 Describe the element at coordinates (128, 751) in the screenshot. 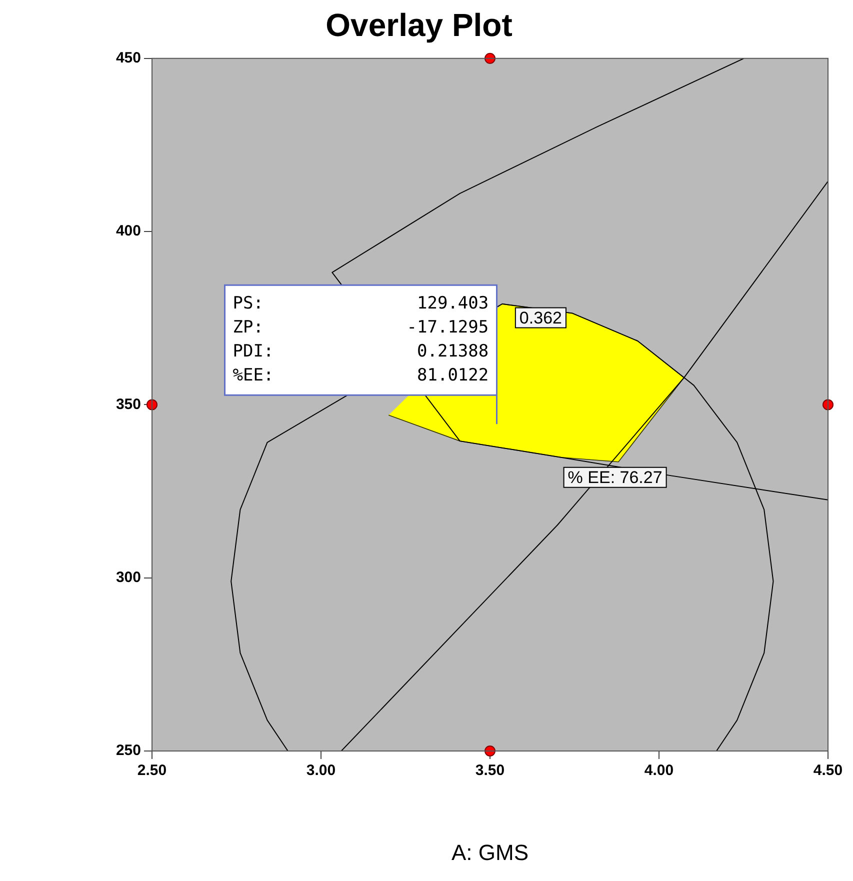

I see `y-tick-label: 250` at that location.